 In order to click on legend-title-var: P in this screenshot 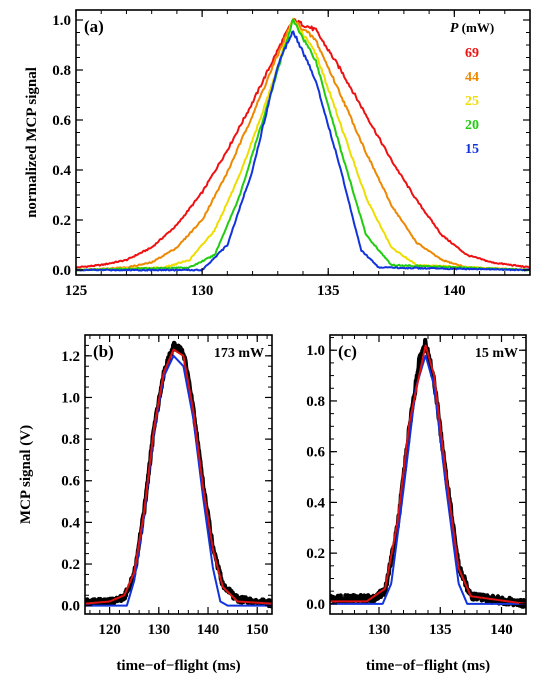, I will do `click(454, 28)`.